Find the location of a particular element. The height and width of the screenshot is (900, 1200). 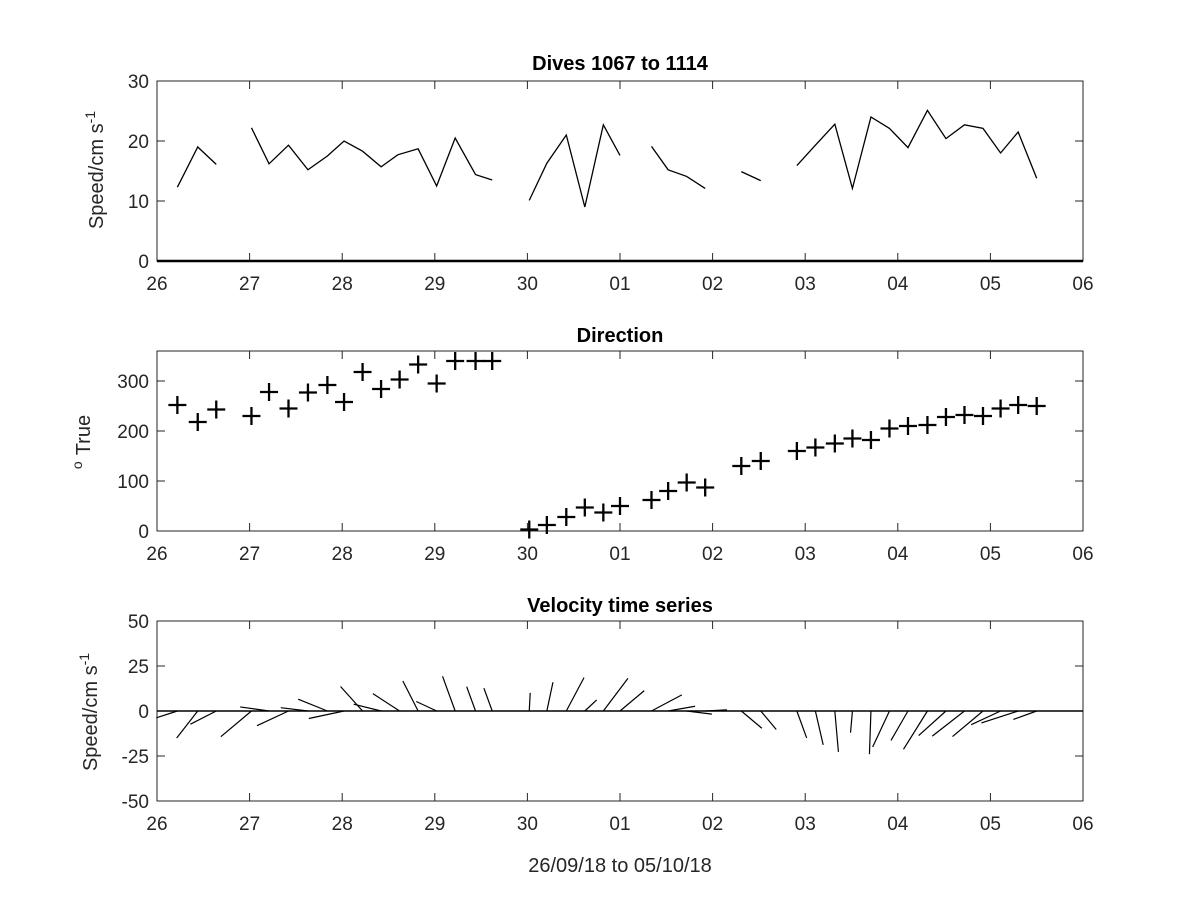

velocity-xtick-label: 04 is located at coordinates (898, 824).